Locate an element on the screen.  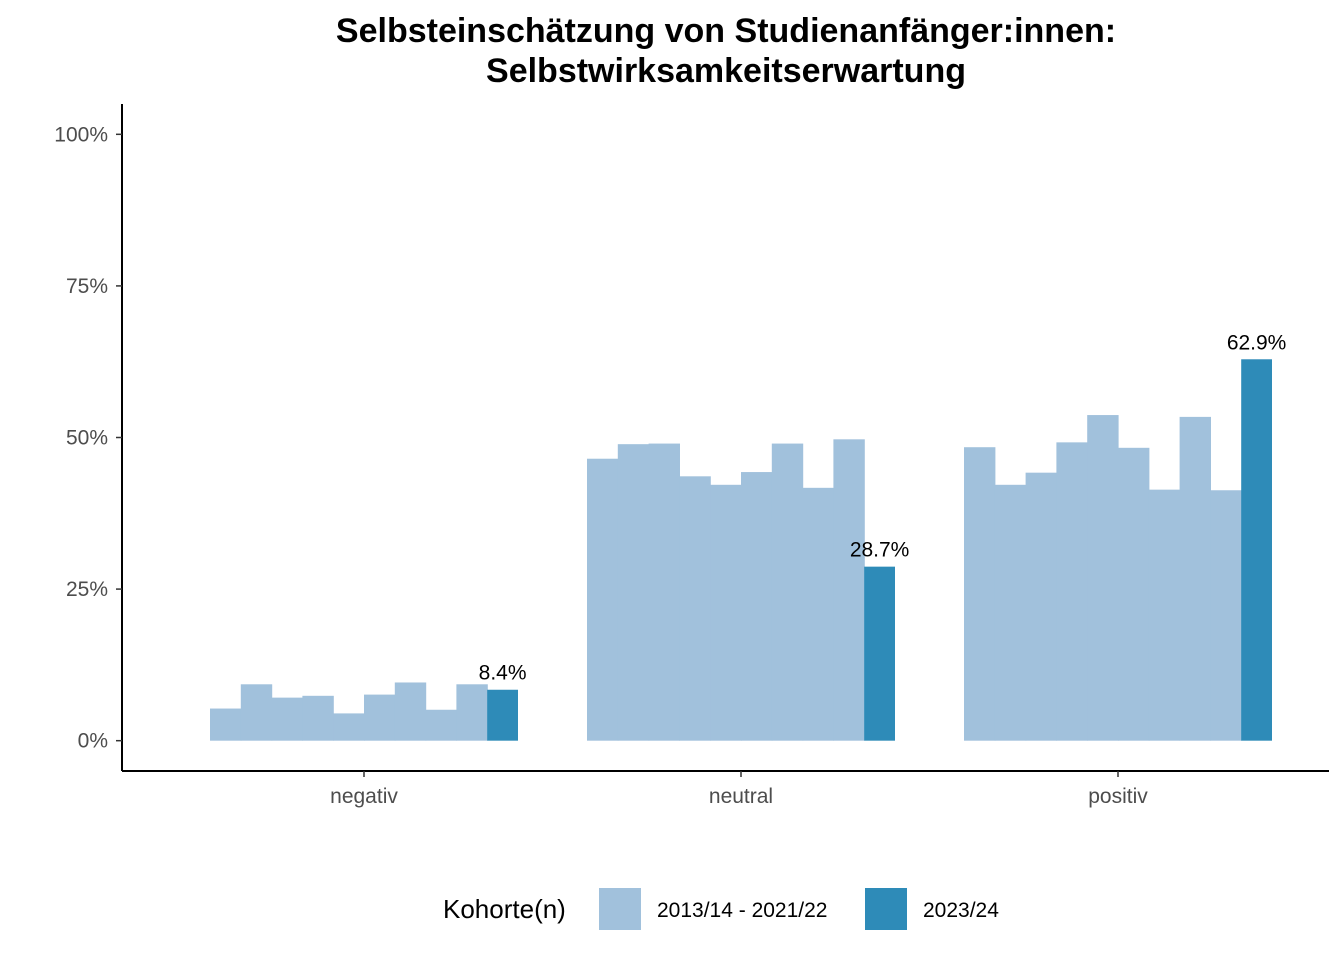
legend-label-historical: 2013/14 - 2021/22 is located at coordinates (742, 910).